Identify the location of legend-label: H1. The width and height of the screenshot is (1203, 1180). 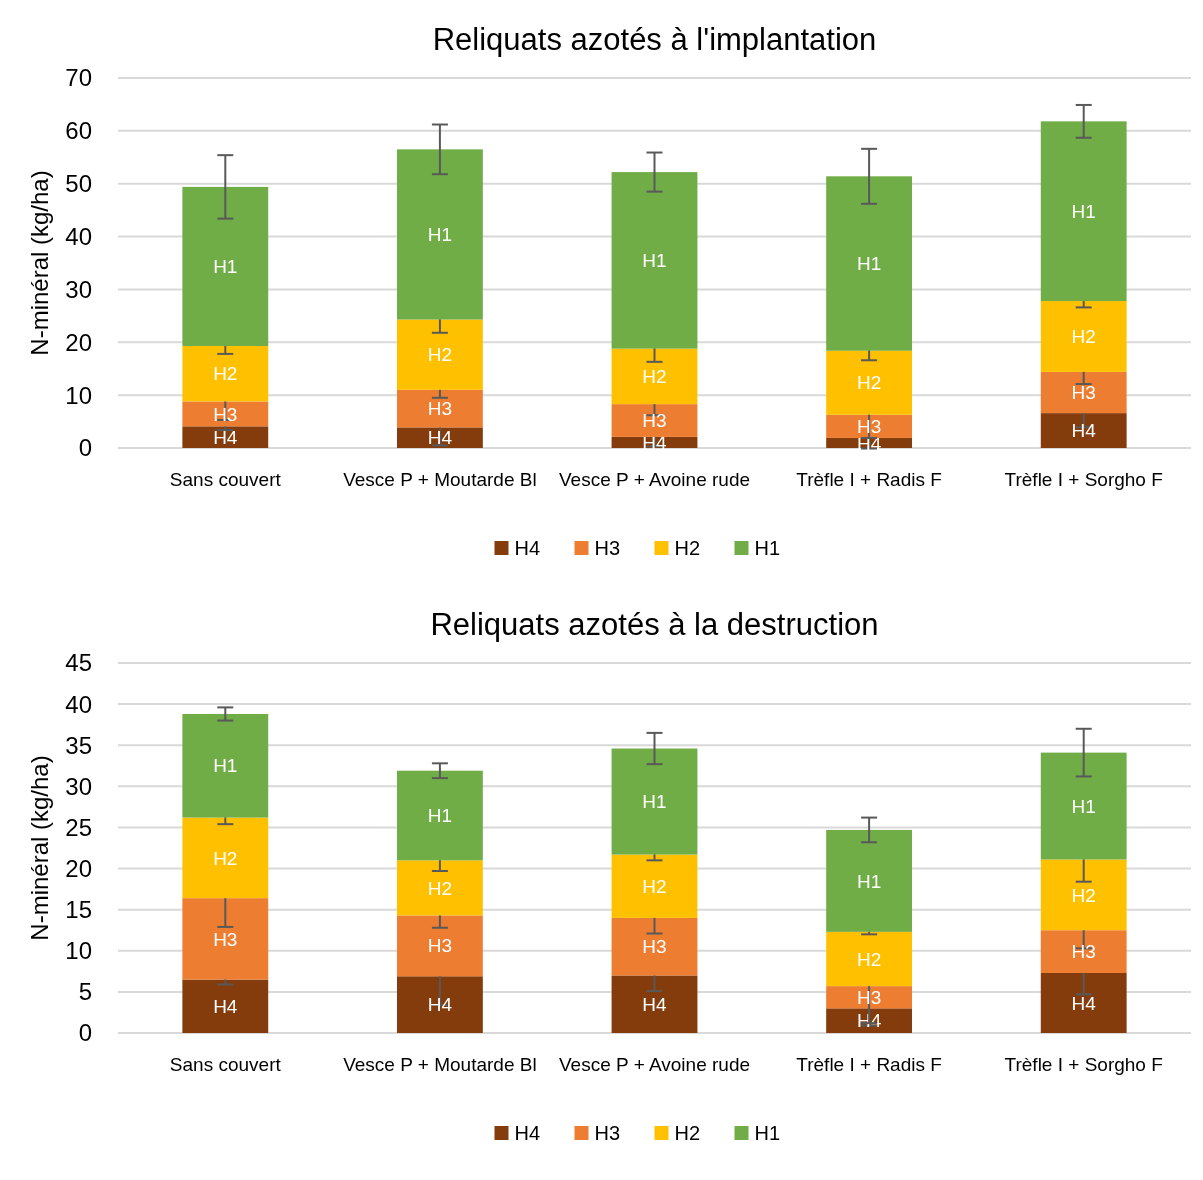
(767, 548).